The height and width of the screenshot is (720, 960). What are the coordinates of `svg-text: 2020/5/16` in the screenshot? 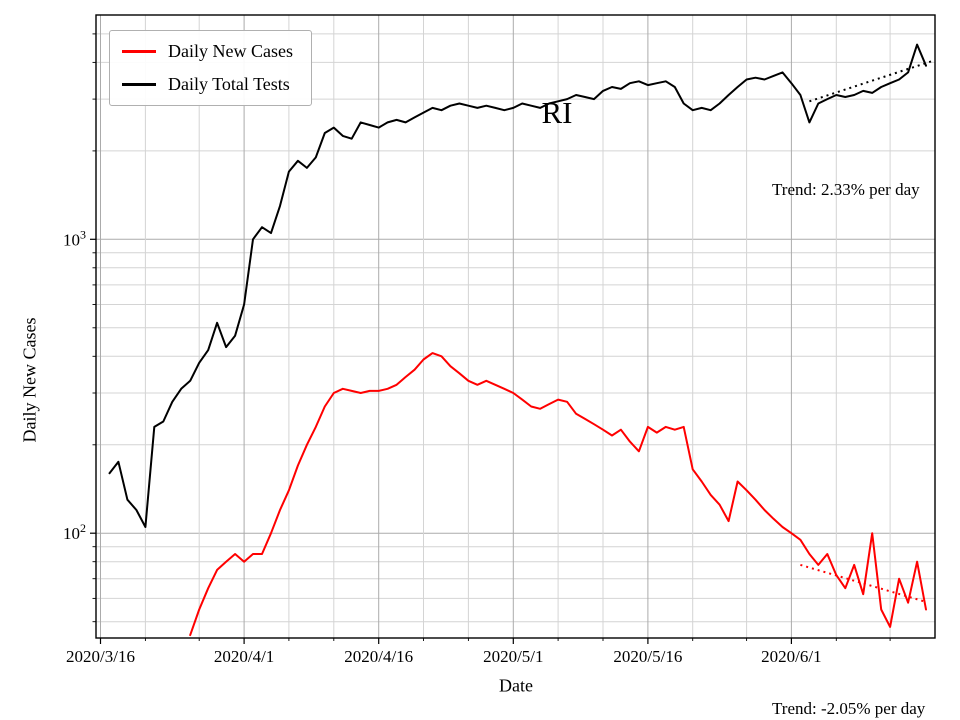 It's located at (647, 656).